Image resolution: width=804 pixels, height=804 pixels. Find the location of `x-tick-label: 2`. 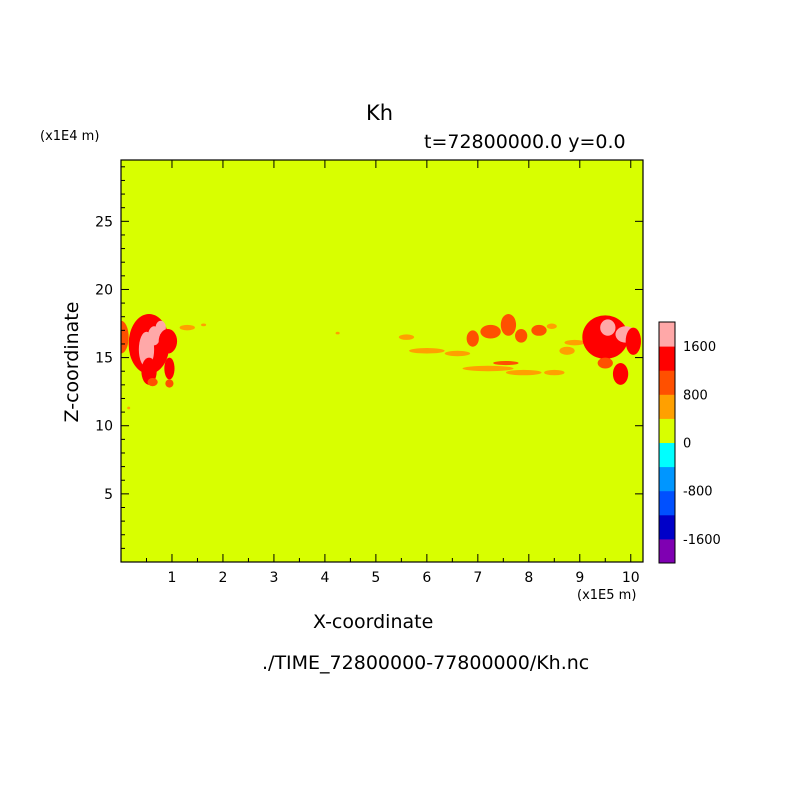

x-tick-label: 2 is located at coordinates (222, 578).